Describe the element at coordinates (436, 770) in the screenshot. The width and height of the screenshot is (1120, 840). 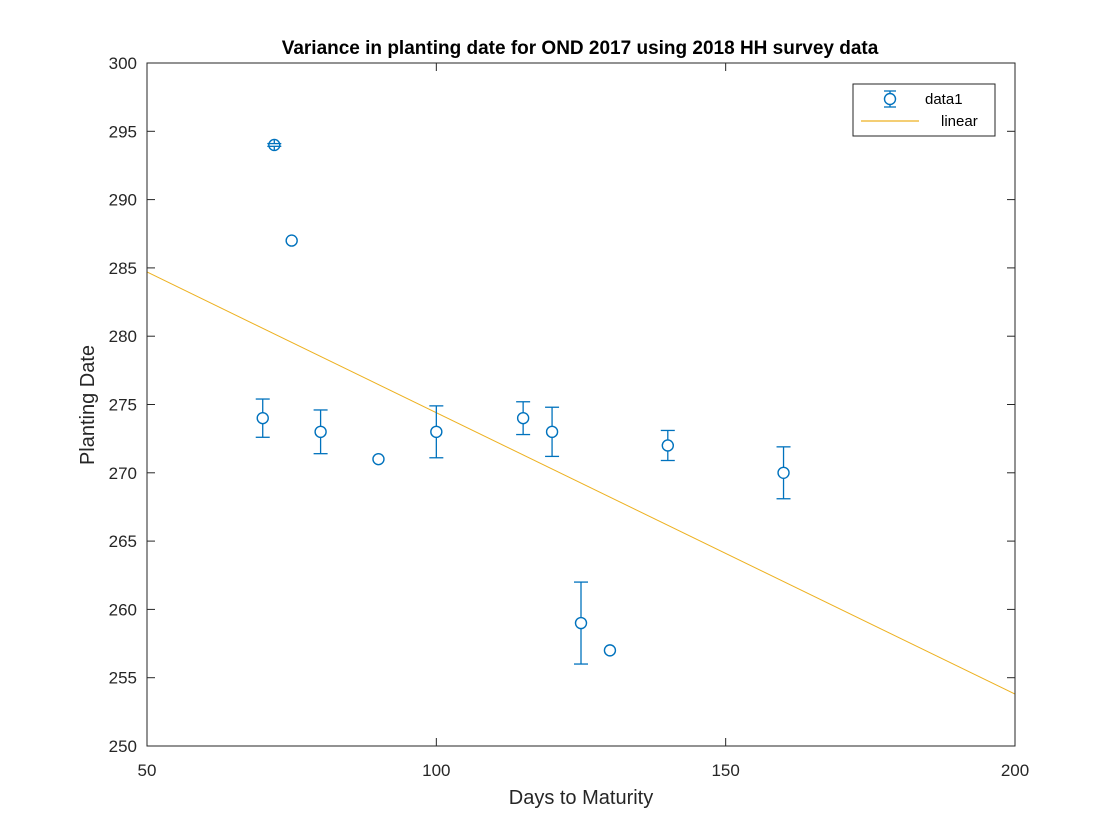
I see `x-tick-label: 100` at that location.